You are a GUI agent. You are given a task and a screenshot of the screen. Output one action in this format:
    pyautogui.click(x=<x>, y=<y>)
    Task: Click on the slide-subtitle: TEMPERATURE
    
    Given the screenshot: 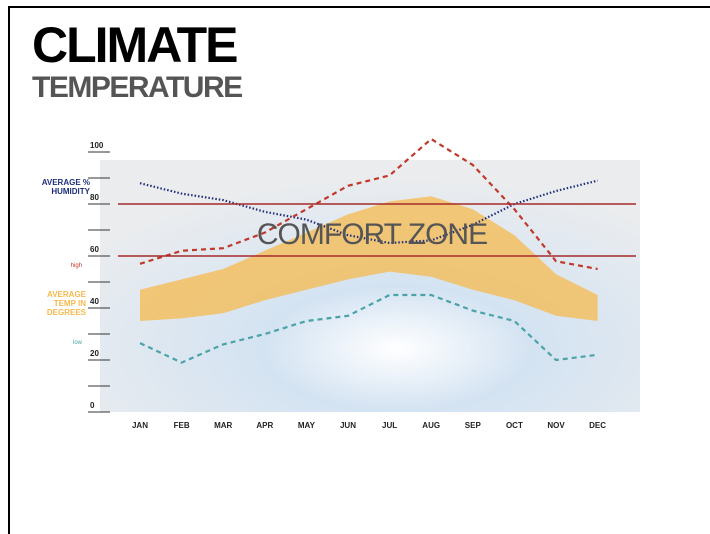 What is the action you would take?
    pyautogui.click(x=137, y=87)
    